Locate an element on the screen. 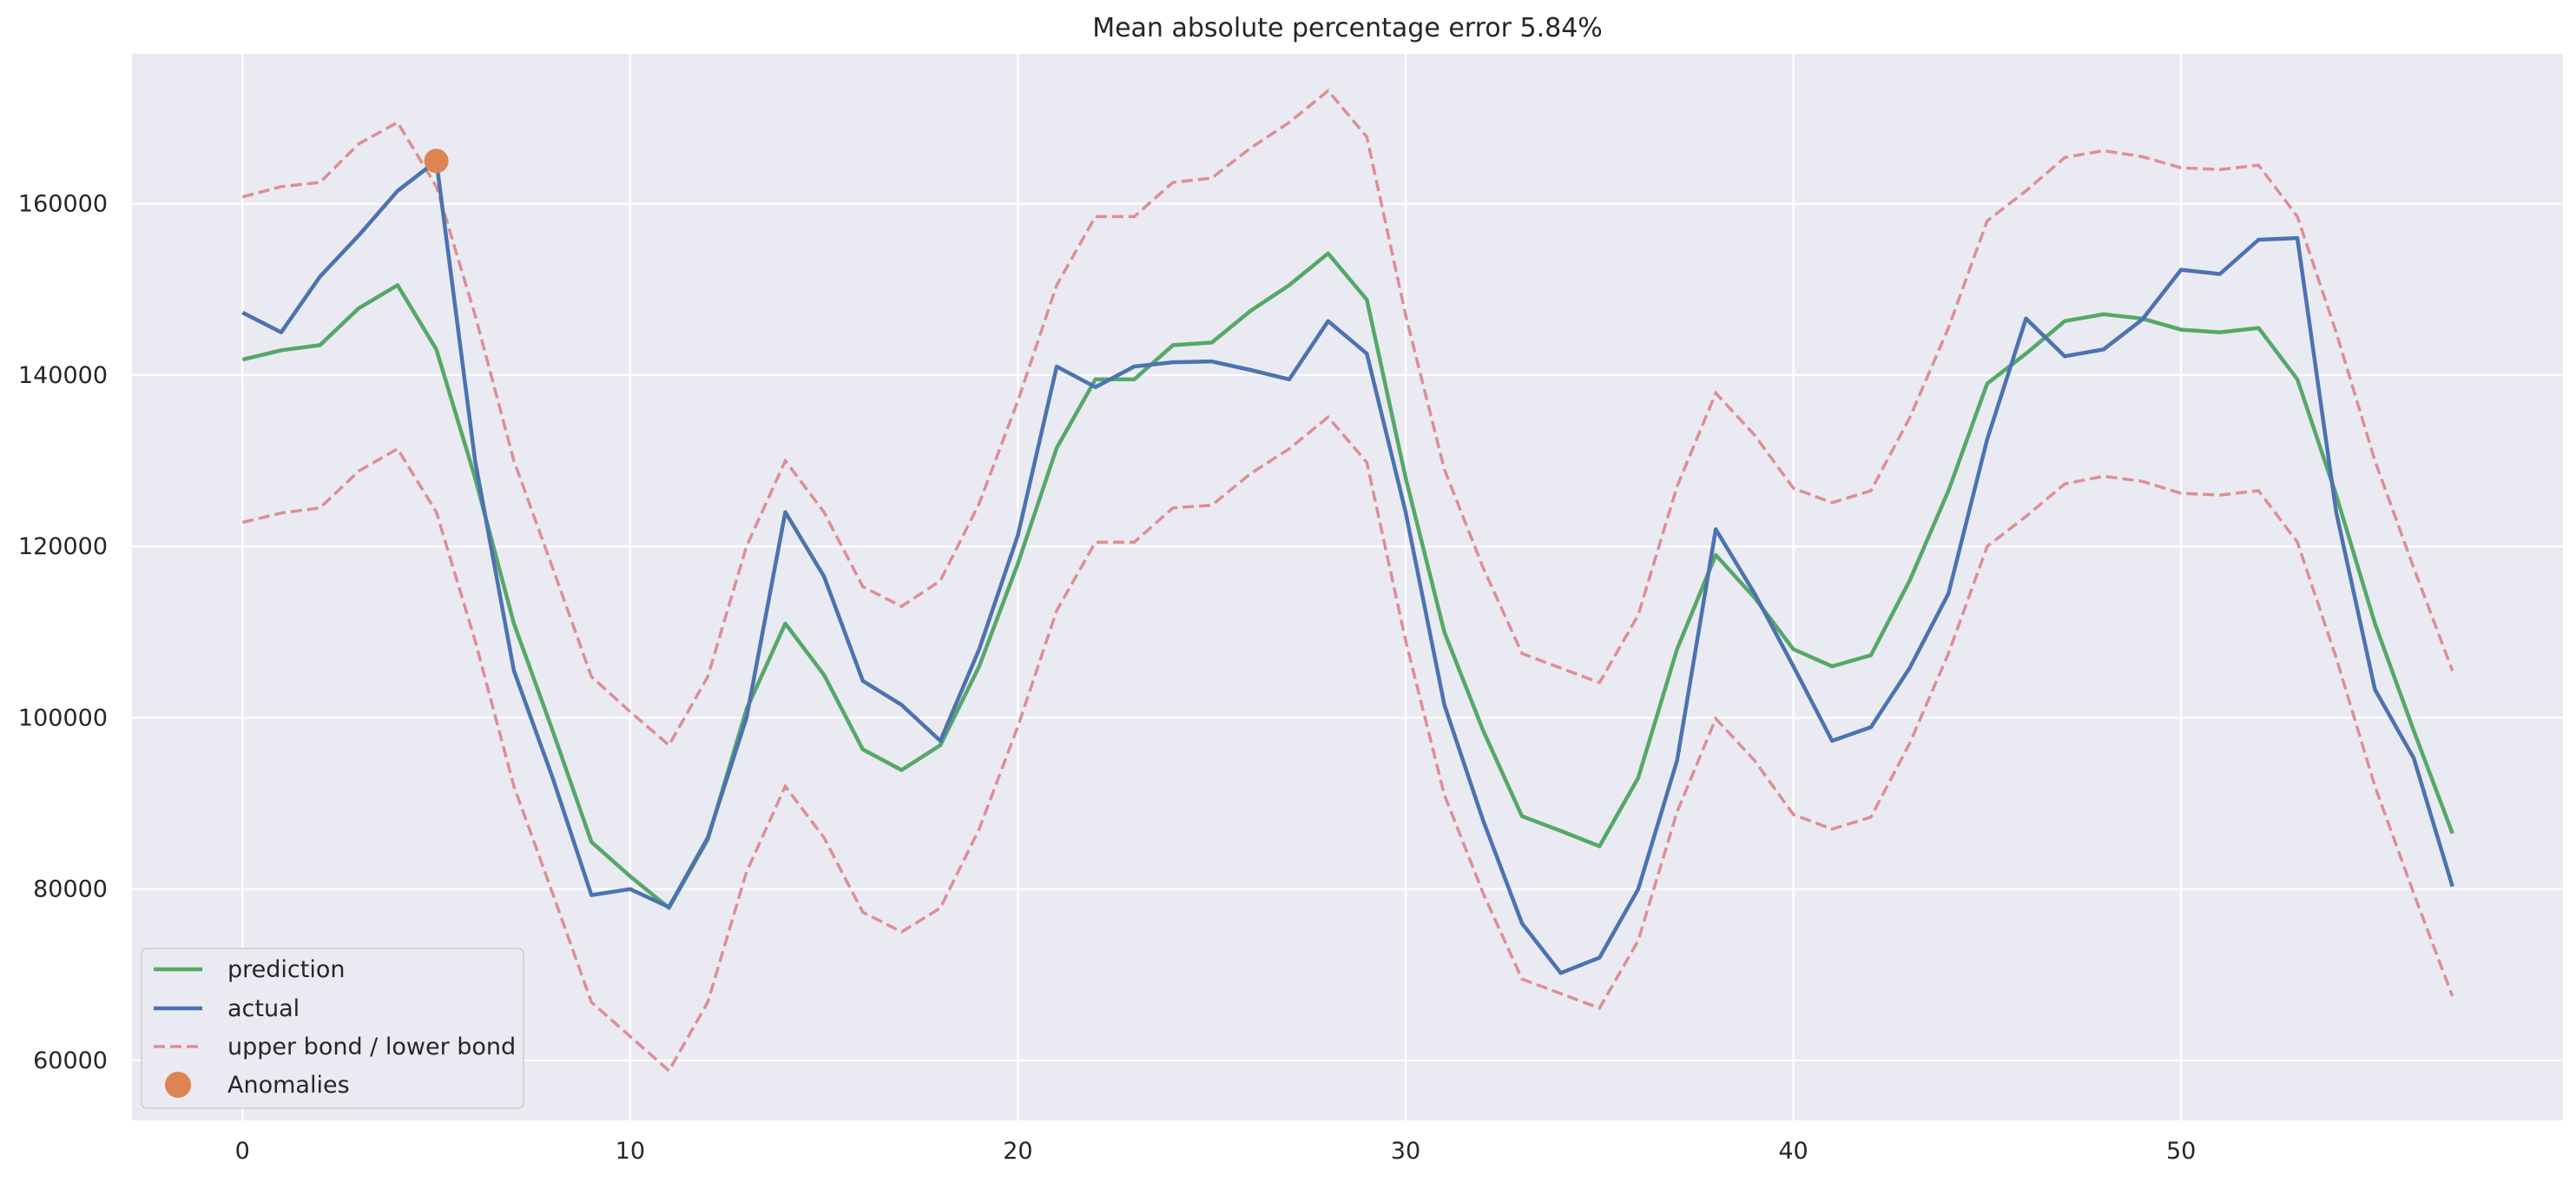  x-tick-label: 40 is located at coordinates (1793, 1151).